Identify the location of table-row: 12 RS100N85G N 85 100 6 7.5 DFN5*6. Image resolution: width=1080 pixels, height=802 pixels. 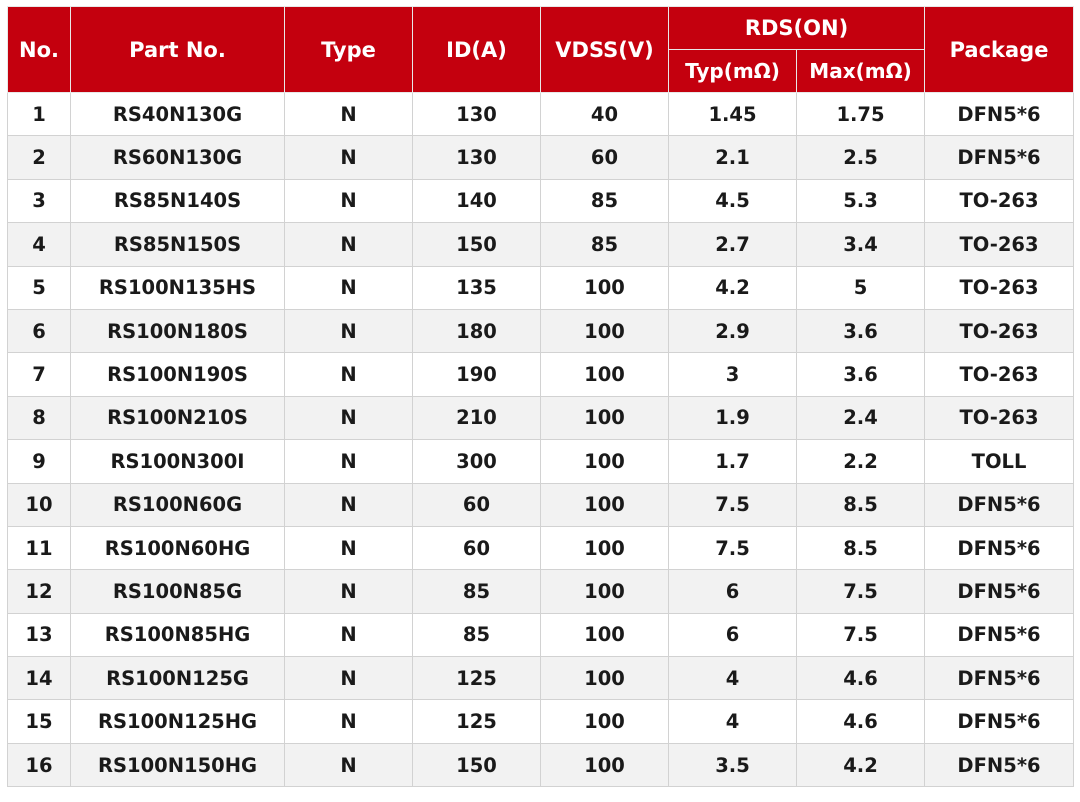
(541, 591).